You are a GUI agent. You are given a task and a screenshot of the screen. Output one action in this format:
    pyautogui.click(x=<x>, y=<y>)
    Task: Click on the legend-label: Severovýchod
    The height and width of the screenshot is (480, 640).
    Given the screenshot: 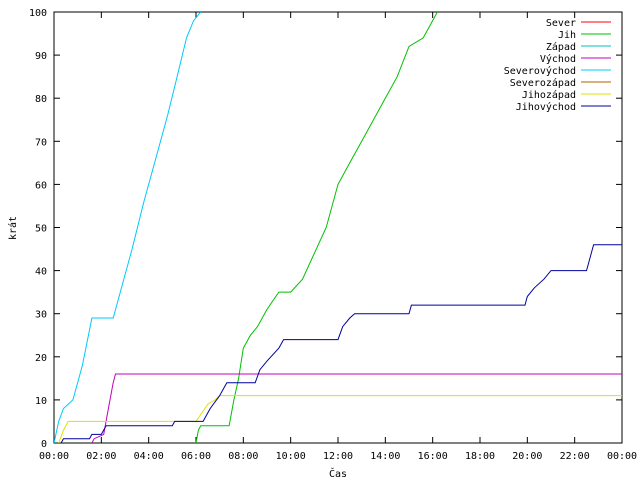 What is the action you would take?
    pyautogui.click(x=540, y=71)
    